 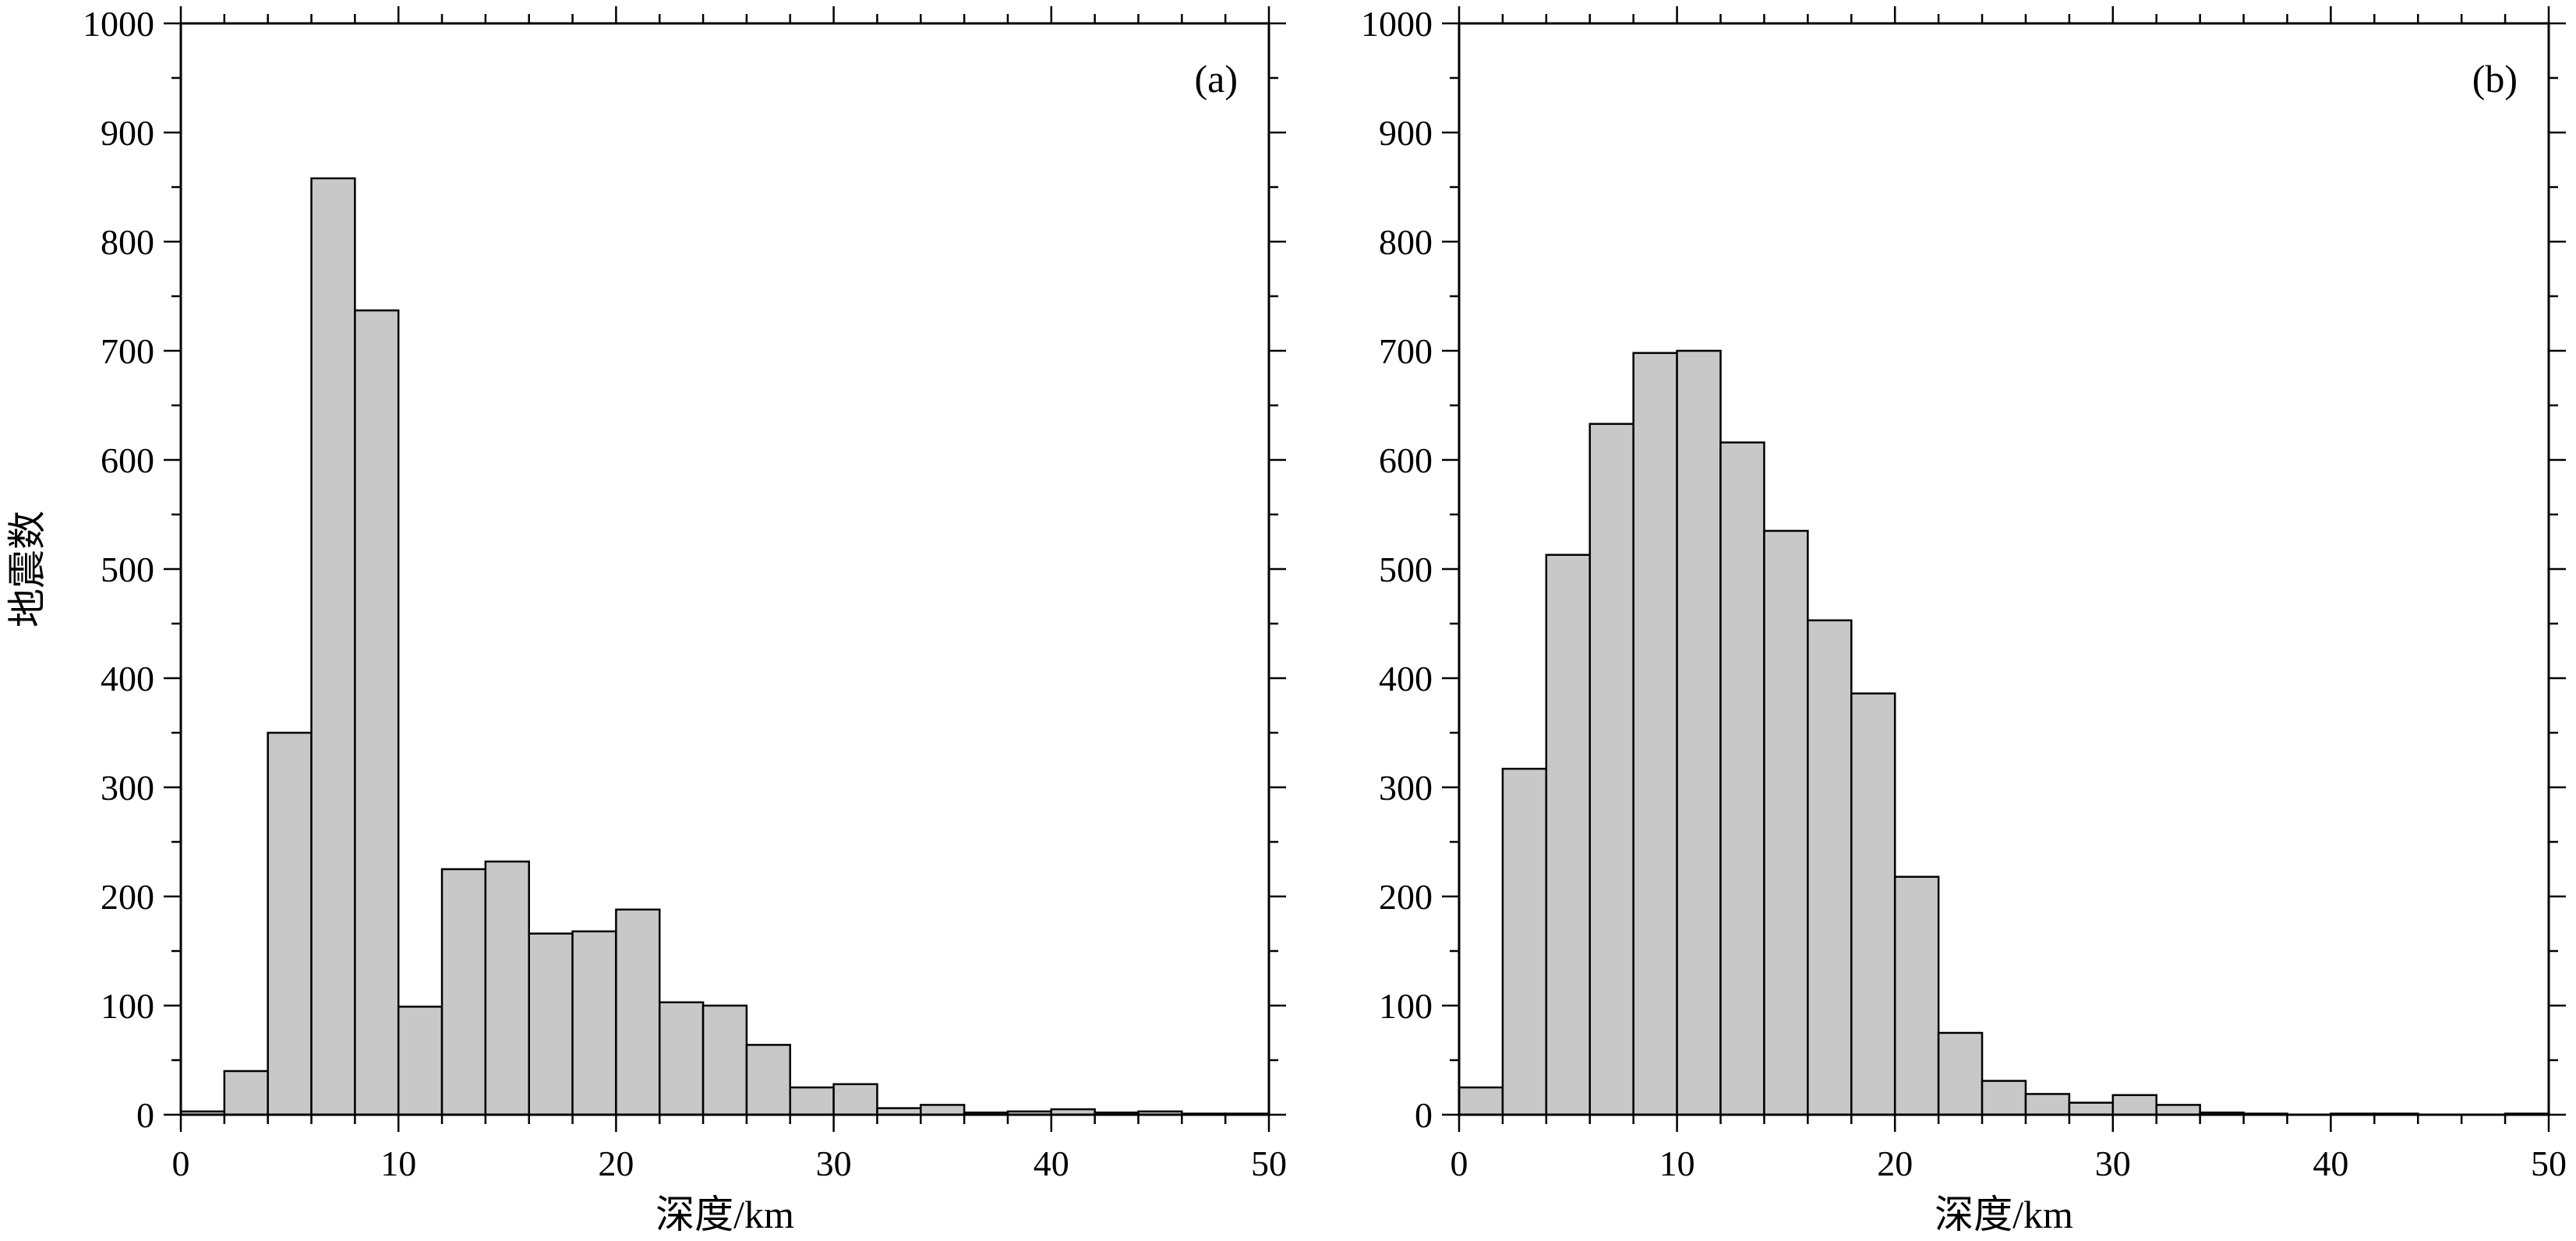 What do you see at coordinates (1217, 79) in the screenshot?
I see `panel-label: (a)` at bounding box center [1217, 79].